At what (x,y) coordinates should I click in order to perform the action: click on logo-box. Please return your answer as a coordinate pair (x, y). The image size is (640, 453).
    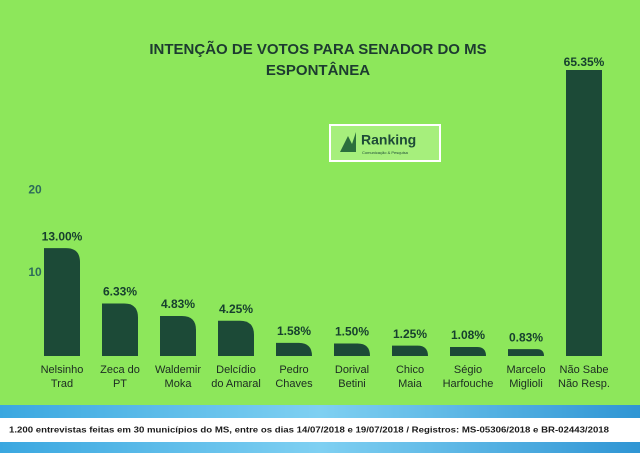
    Looking at the image, I should click on (385, 143).